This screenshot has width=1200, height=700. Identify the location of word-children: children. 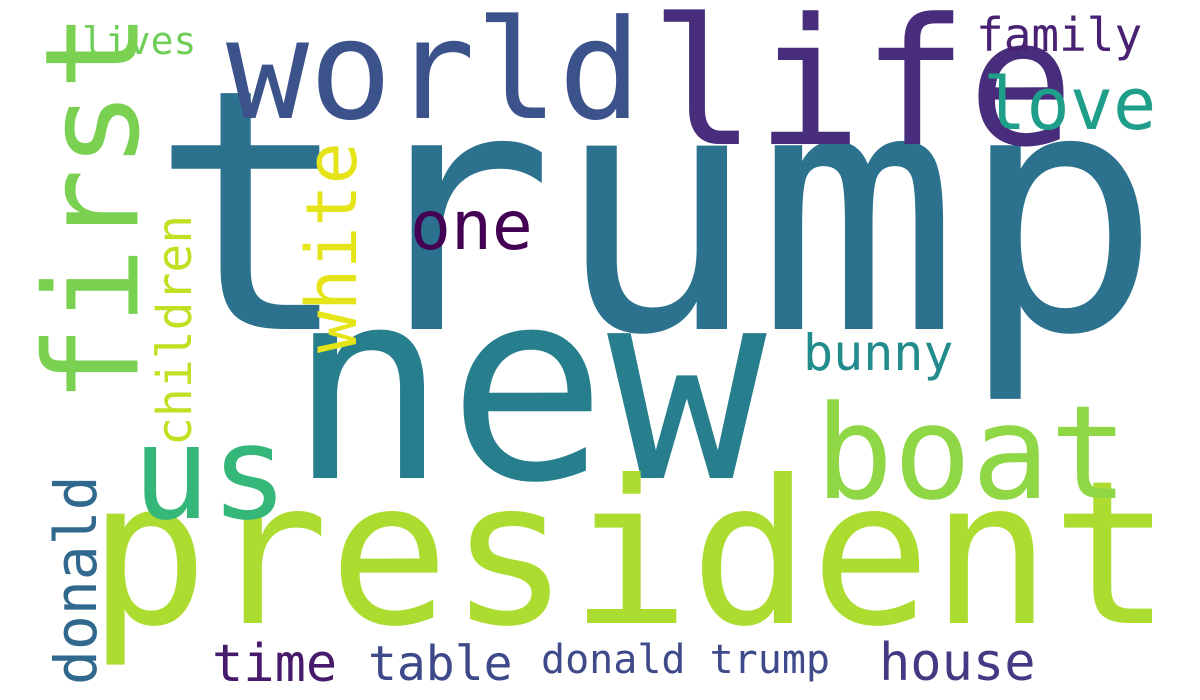
(175, 330).